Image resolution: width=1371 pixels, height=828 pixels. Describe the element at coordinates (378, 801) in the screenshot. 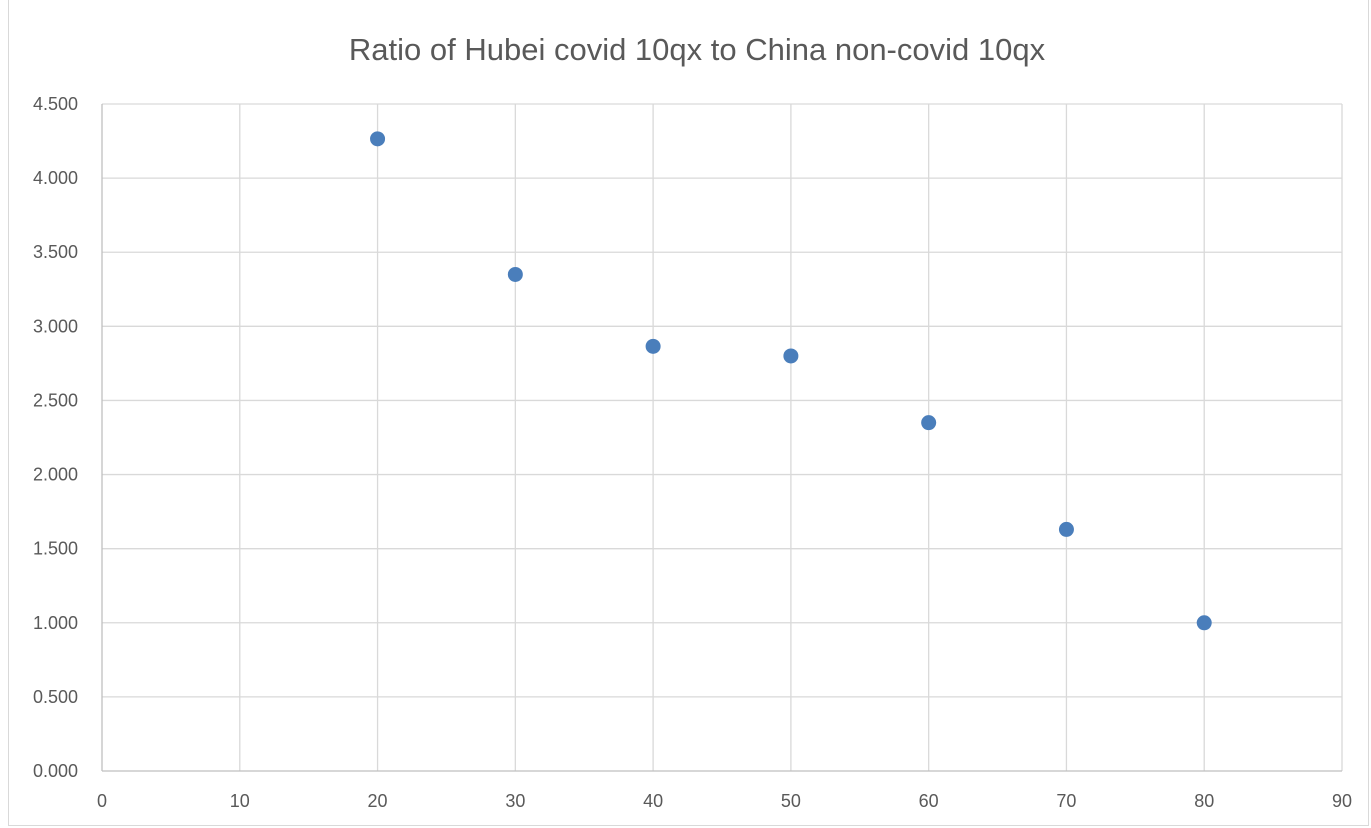

I see `x-tick-label: 20` at that location.